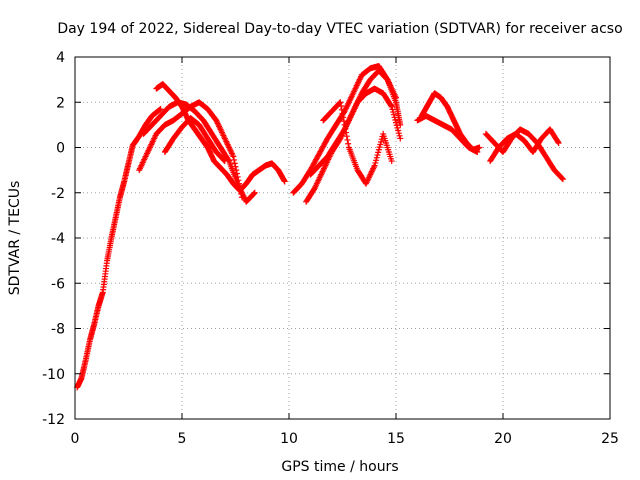 This screenshot has height=480, width=640. I want to click on series-evening-d, so click(357, 143).